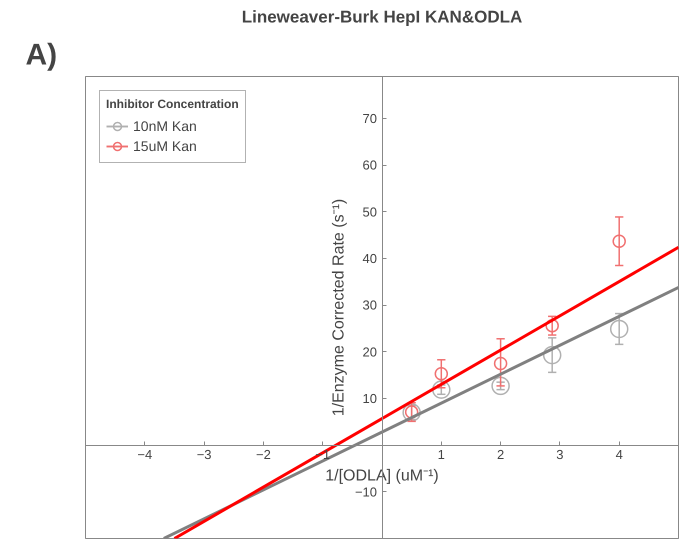  Describe the element at coordinates (370, 165) in the screenshot. I see `y-tick-label: 60` at that location.